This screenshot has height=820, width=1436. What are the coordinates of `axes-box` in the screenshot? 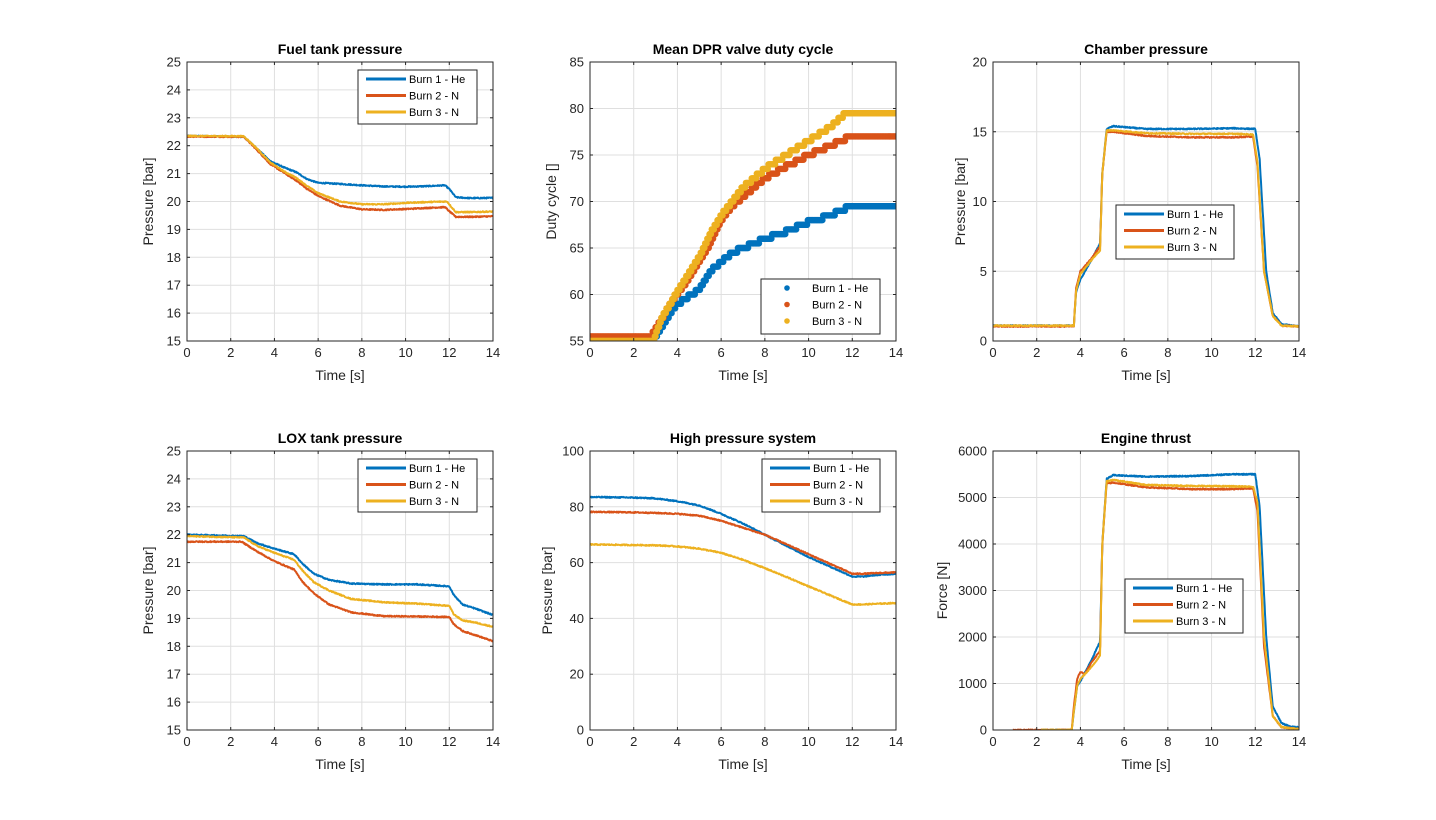 It's located at (743, 590).